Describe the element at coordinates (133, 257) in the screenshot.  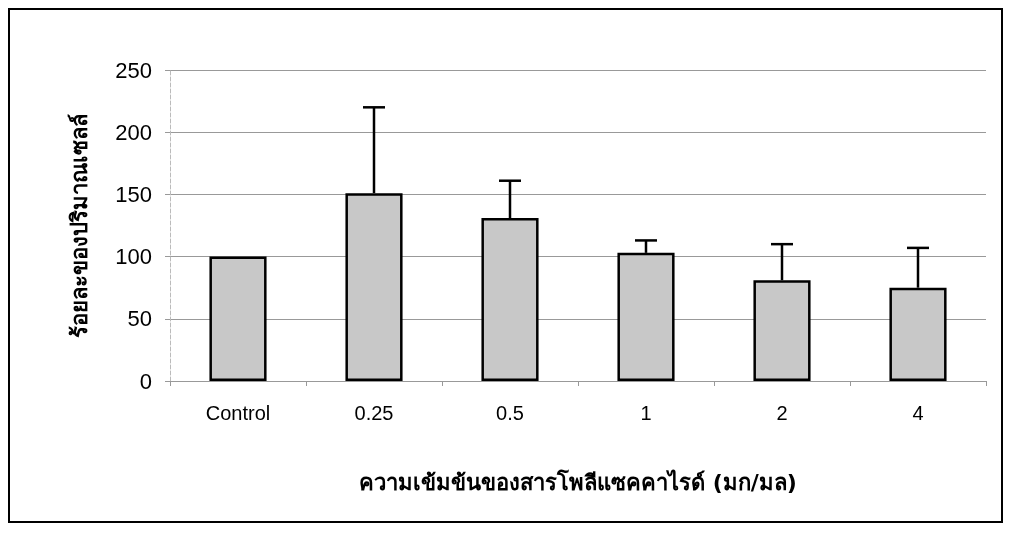
I see `y-tick-label: 100` at that location.